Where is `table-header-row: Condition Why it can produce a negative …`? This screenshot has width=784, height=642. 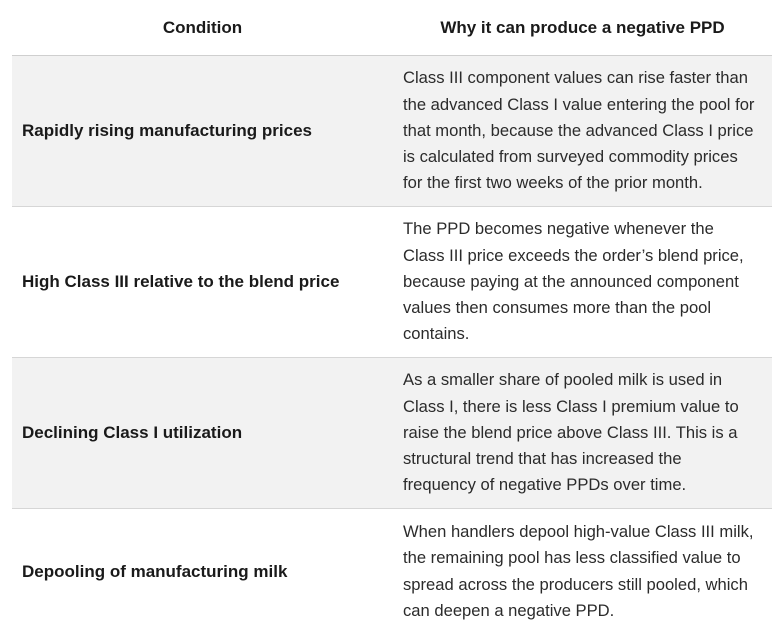
table-header-row: Condition Why it can produce a negative … is located at coordinates (392, 28).